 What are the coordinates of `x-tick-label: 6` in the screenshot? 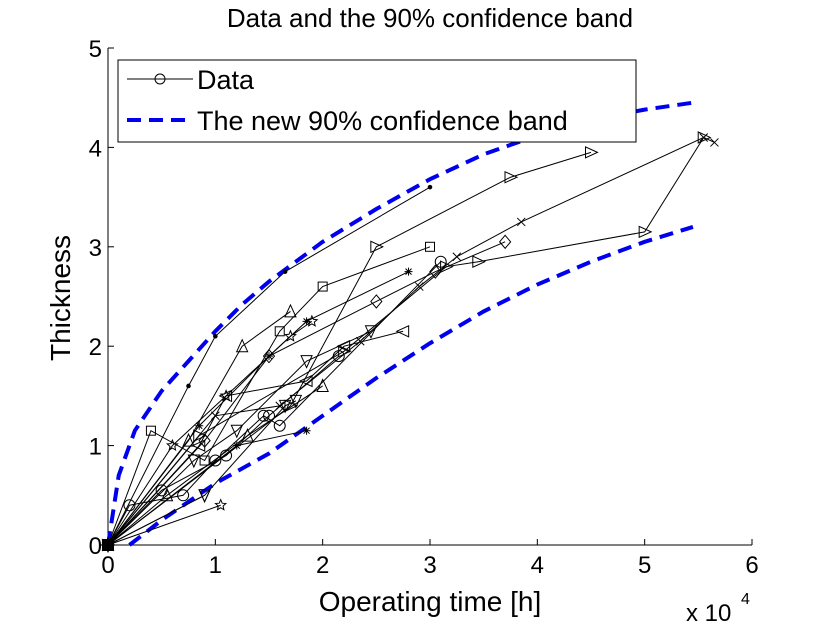 It's located at (751, 565).